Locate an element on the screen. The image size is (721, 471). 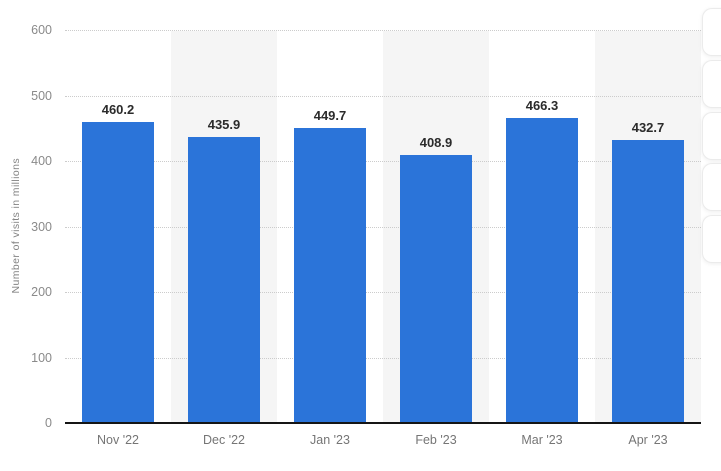
bar-value-label: 449.7 is located at coordinates (330, 116).